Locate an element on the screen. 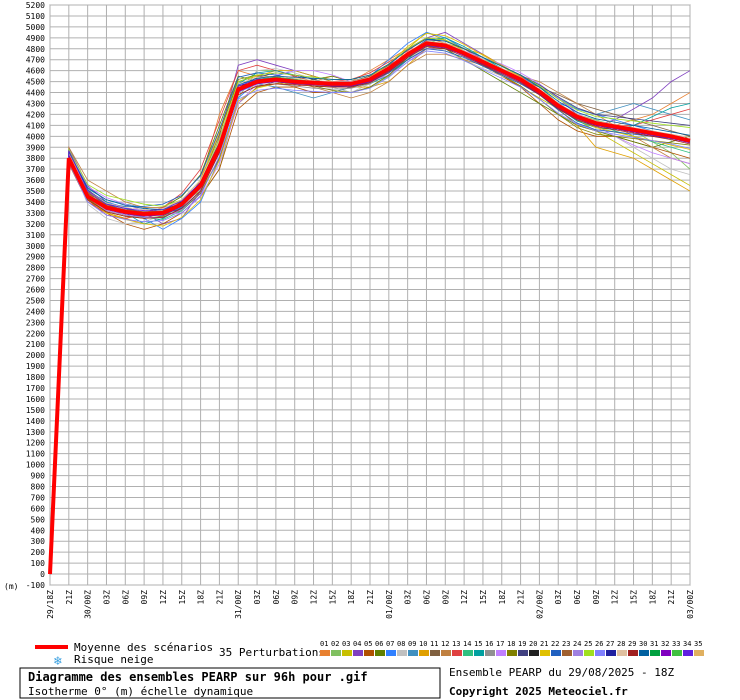 The height and width of the screenshot is (700, 740). y-tick-label: 500 is located at coordinates (38, 519).